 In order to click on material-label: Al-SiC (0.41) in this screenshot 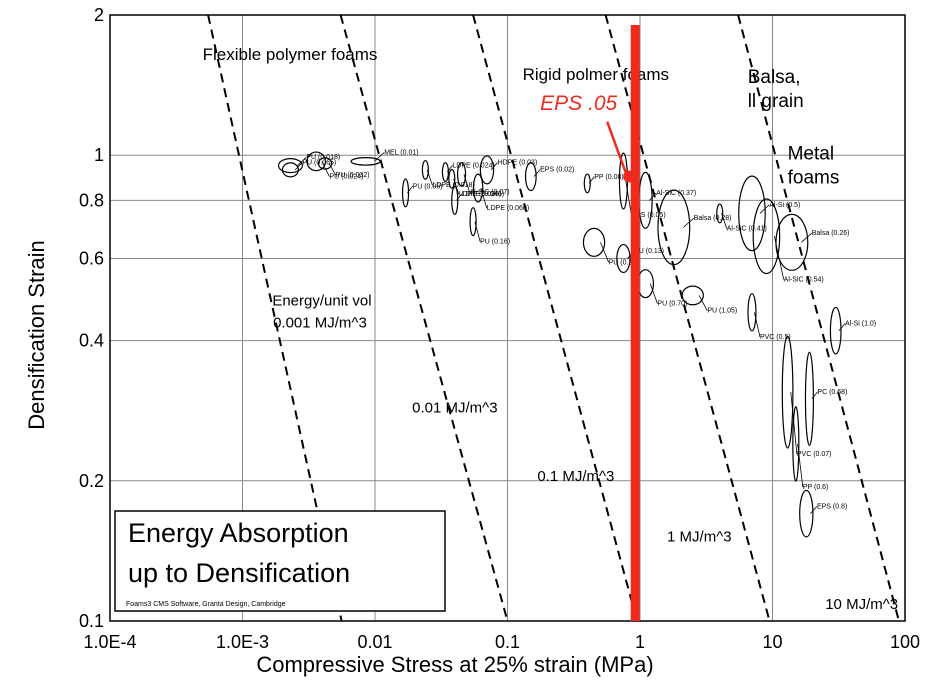, I will do `click(747, 229)`.